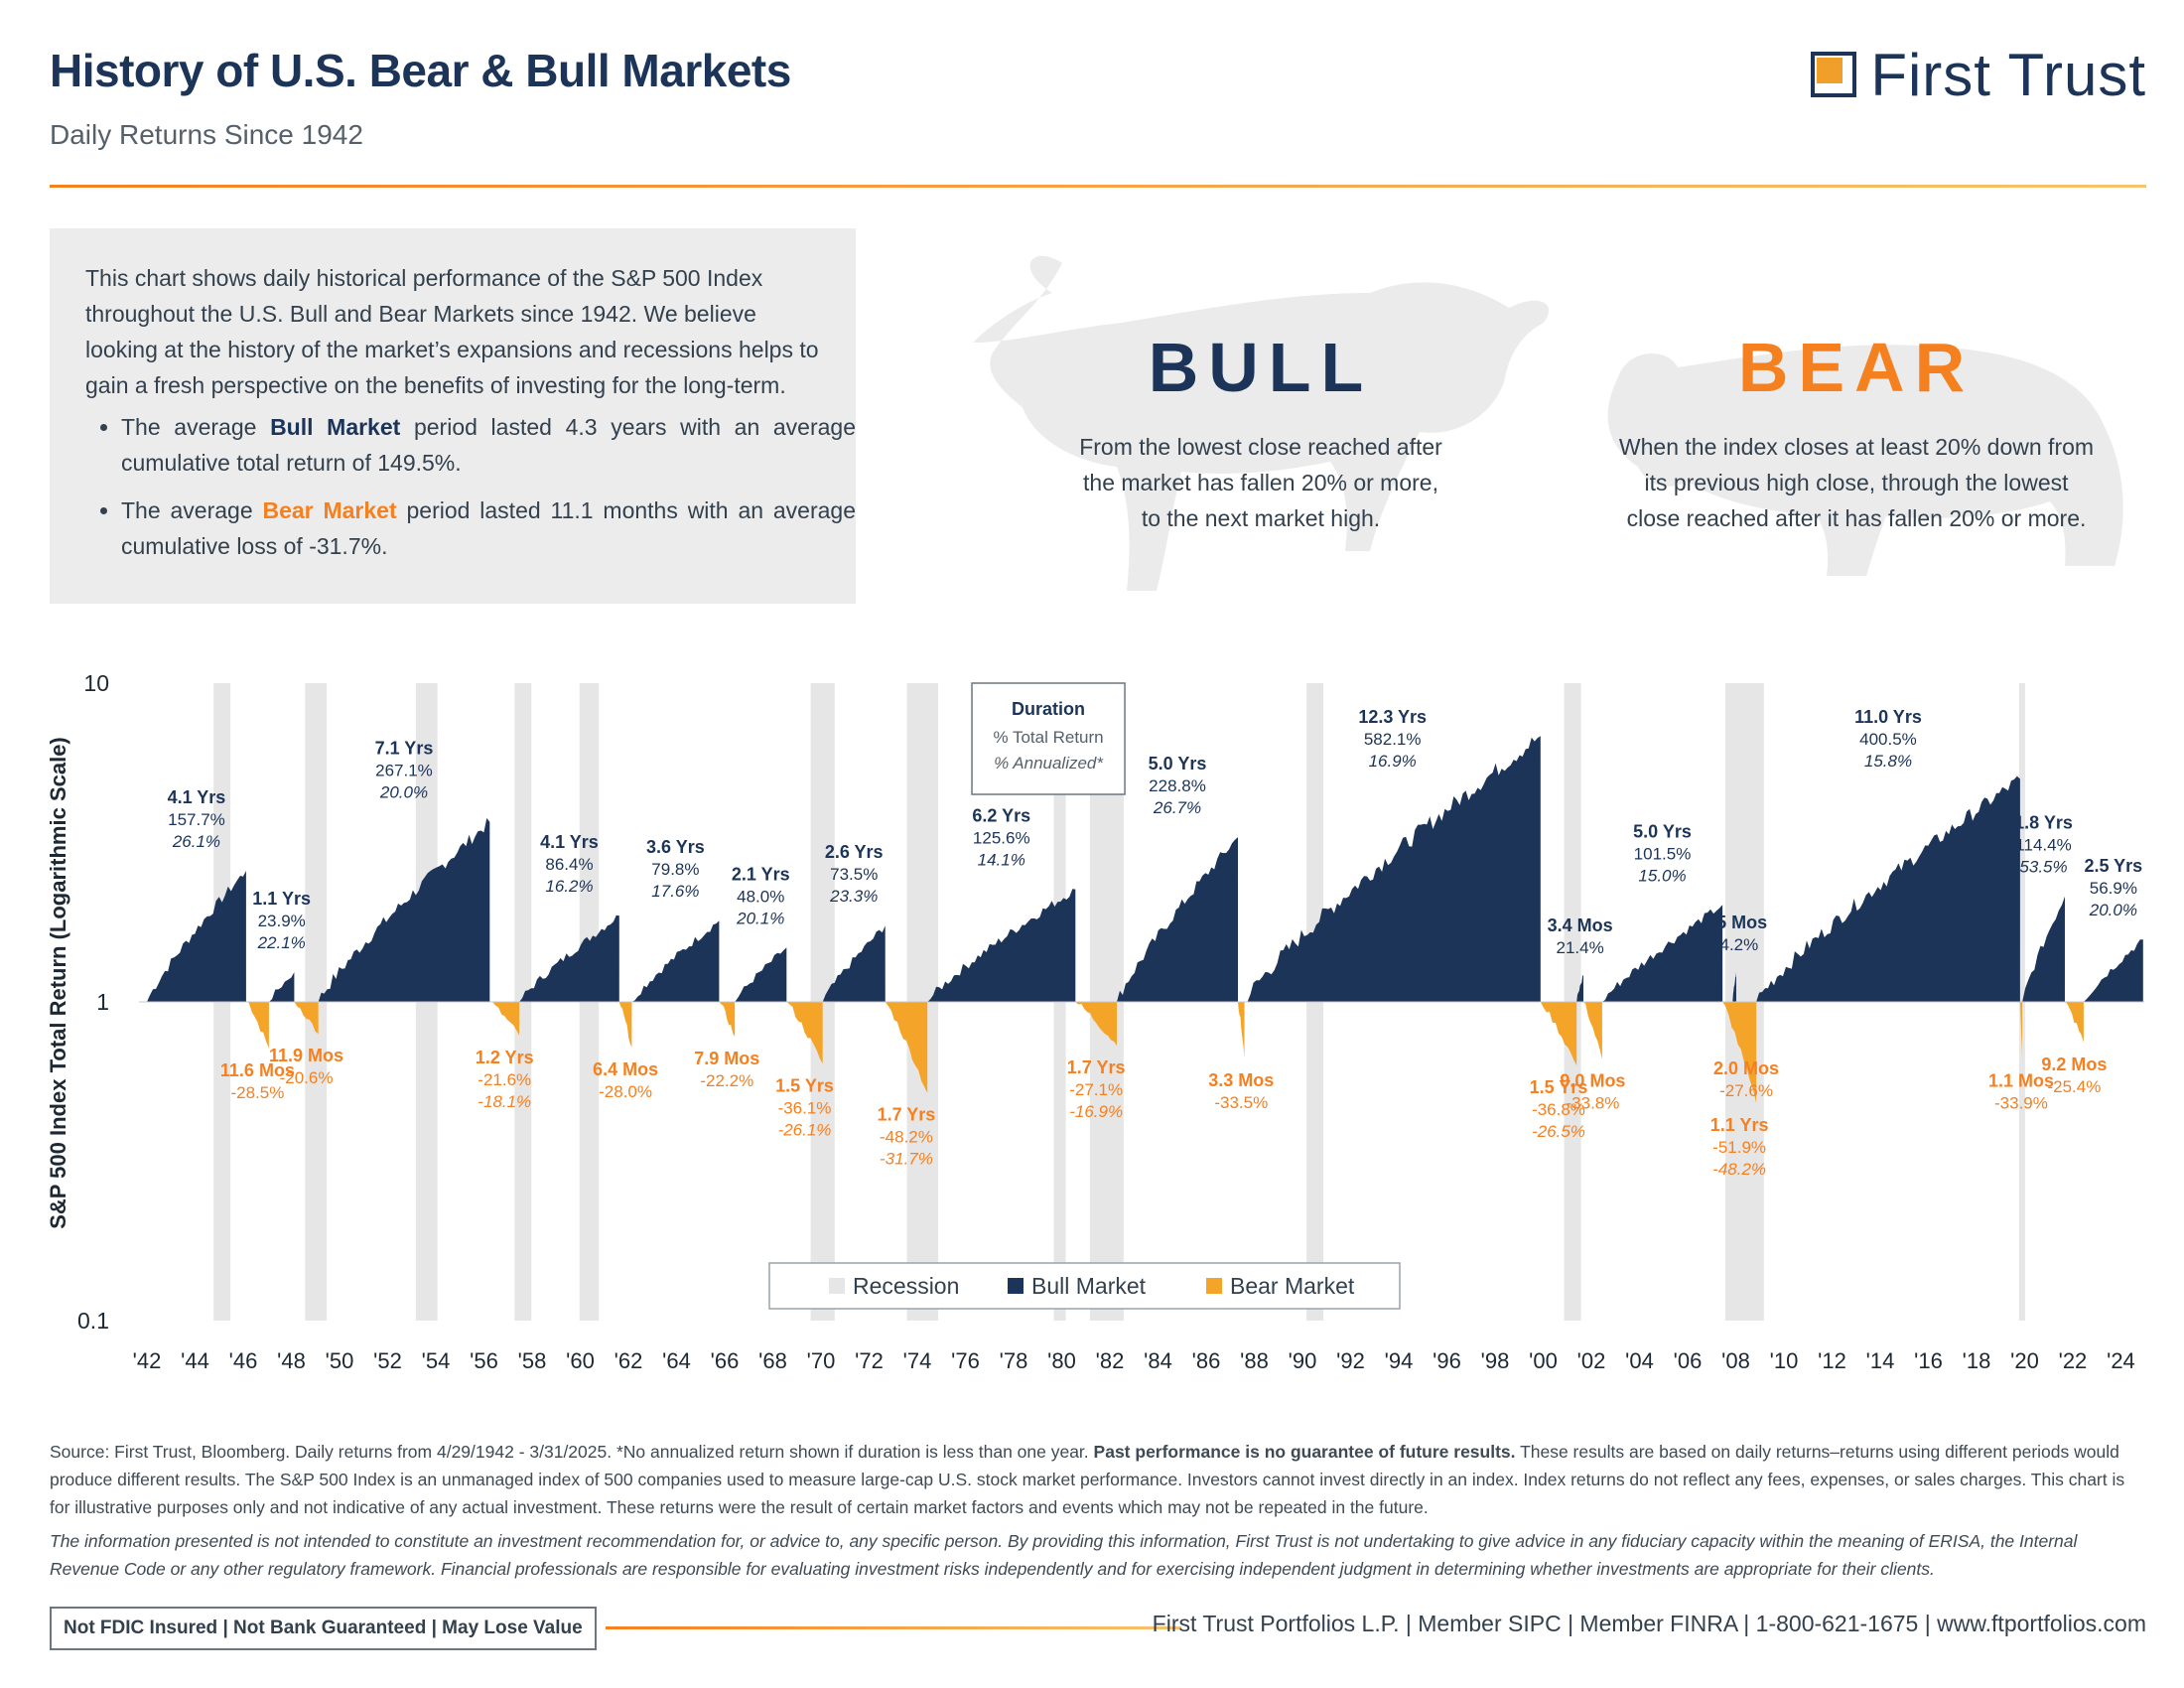  What do you see at coordinates (1393, 739) in the screenshot?
I see `bull-return-label: 582.1%` at bounding box center [1393, 739].